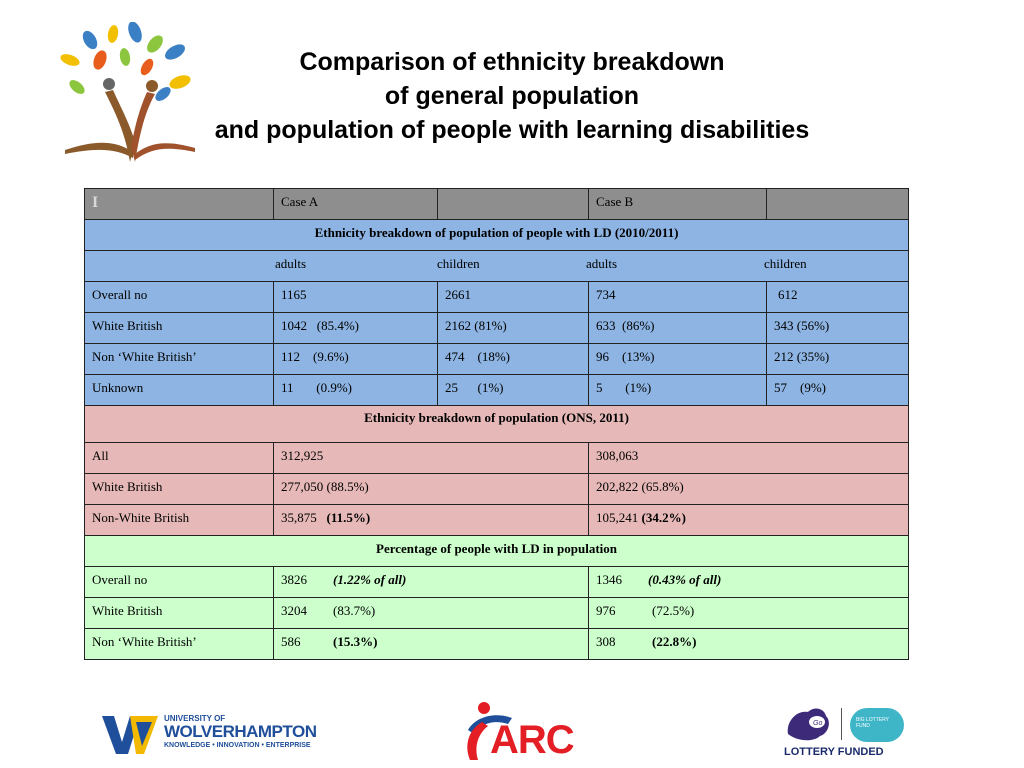 The height and width of the screenshot is (768, 1024). I want to click on table-cell: 96 (13%), so click(677, 359).